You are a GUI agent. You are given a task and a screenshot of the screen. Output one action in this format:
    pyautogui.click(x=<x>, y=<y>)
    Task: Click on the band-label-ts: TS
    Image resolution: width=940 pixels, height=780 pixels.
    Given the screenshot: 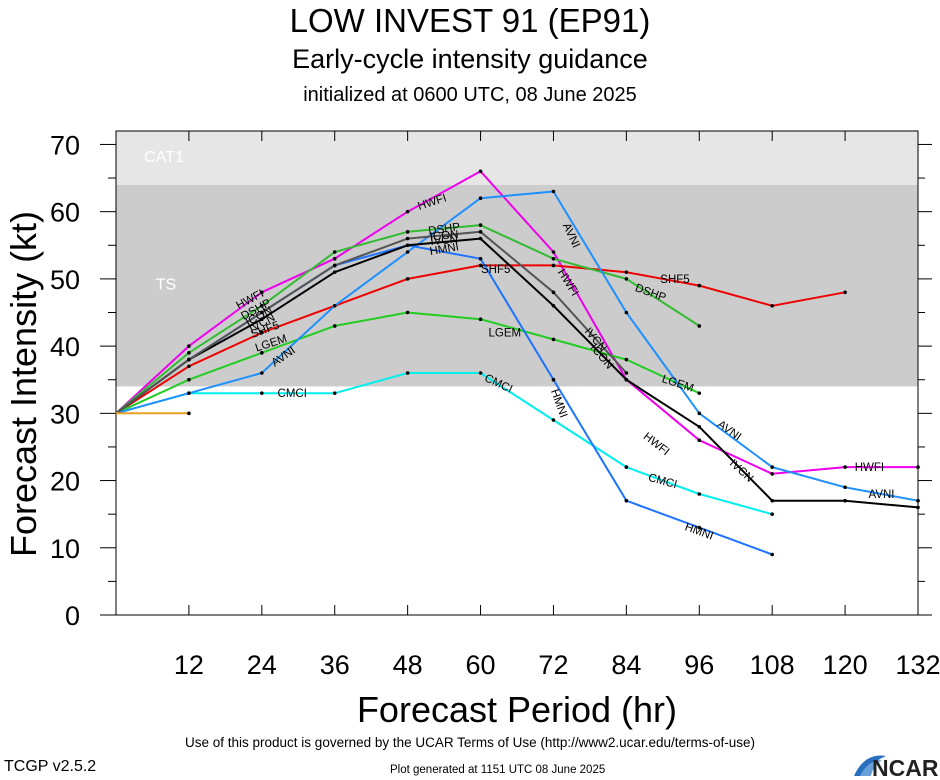 What is the action you would take?
    pyautogui.click(x=166, y=285)
    